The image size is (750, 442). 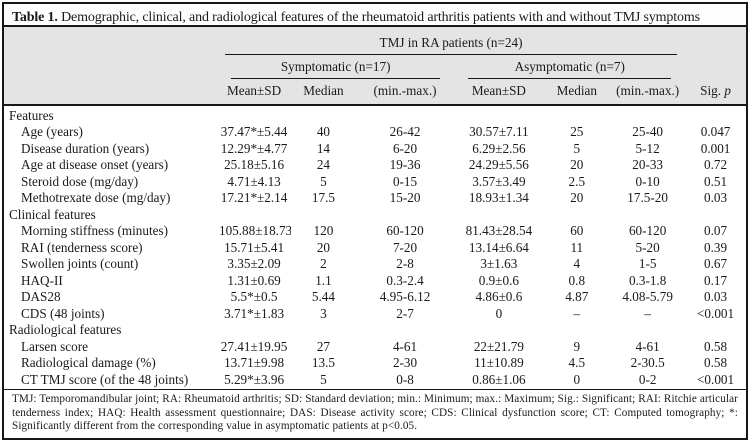 I want to click on cell-sig-p: 0.67, so click(x=716, y=264).